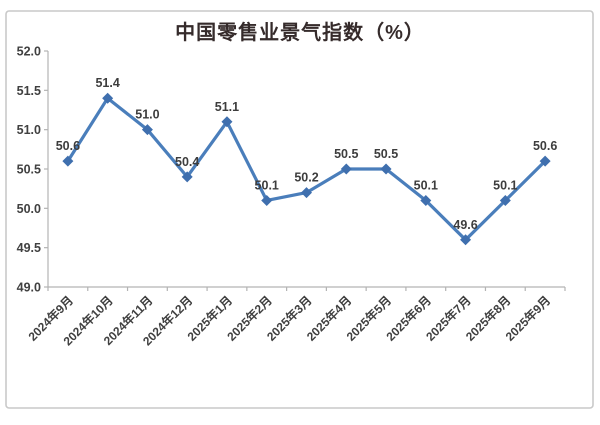  Describe the element at coordinates (147, 115) in the screenshot. I see `data-point-label: 51.0` at that location.